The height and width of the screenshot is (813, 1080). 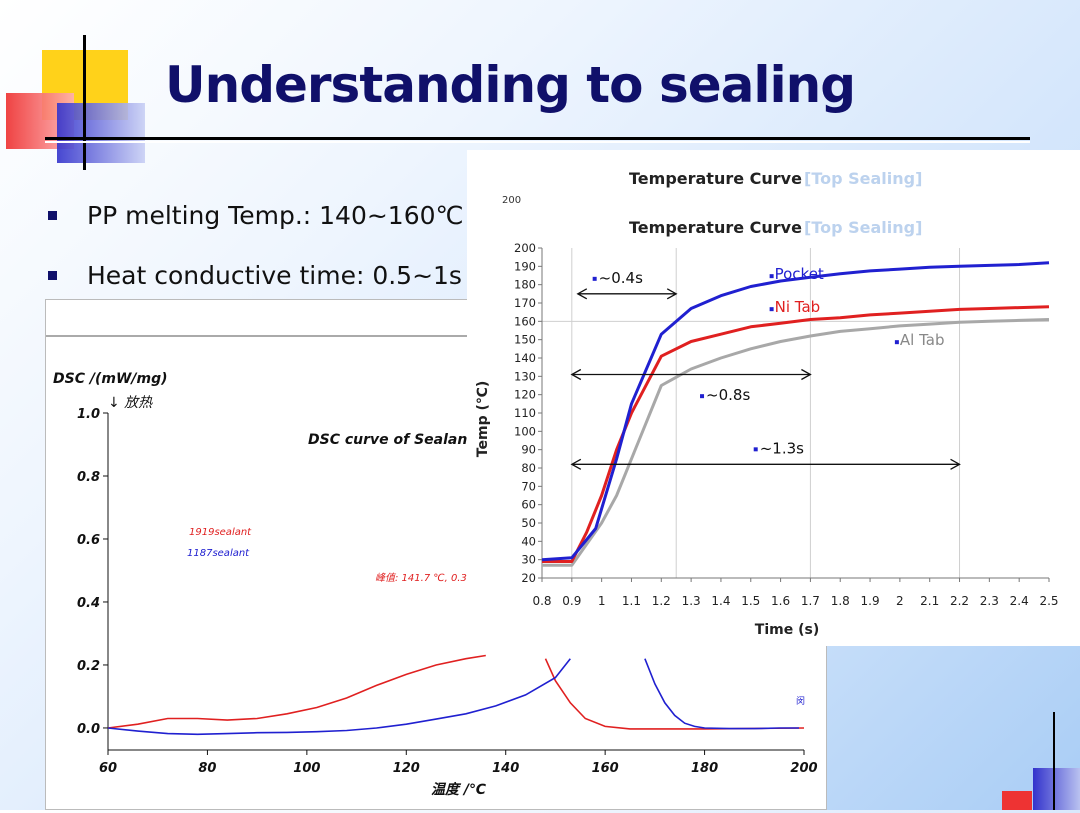 What do you see at coordinates (525, 431) in the screenshot?
I see `temp-y-tick-label: 100` at bounding box center [525, 431].